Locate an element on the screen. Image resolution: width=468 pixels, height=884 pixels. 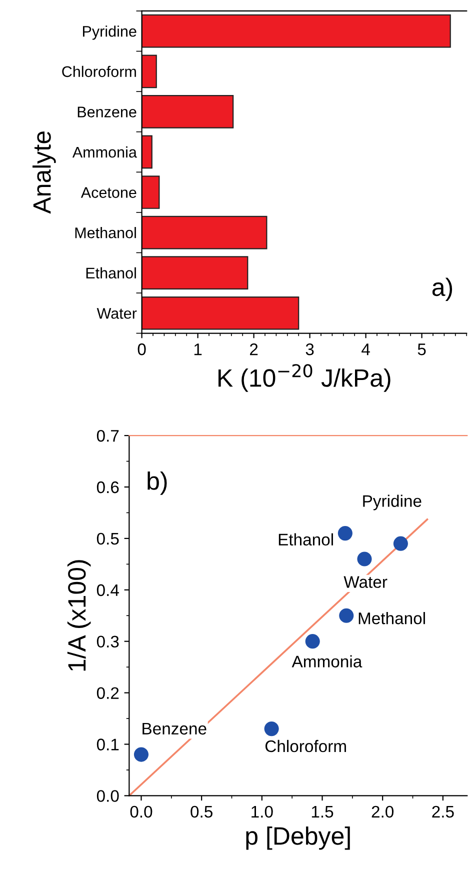
annotation: a) is located at coordinates (442, 290).